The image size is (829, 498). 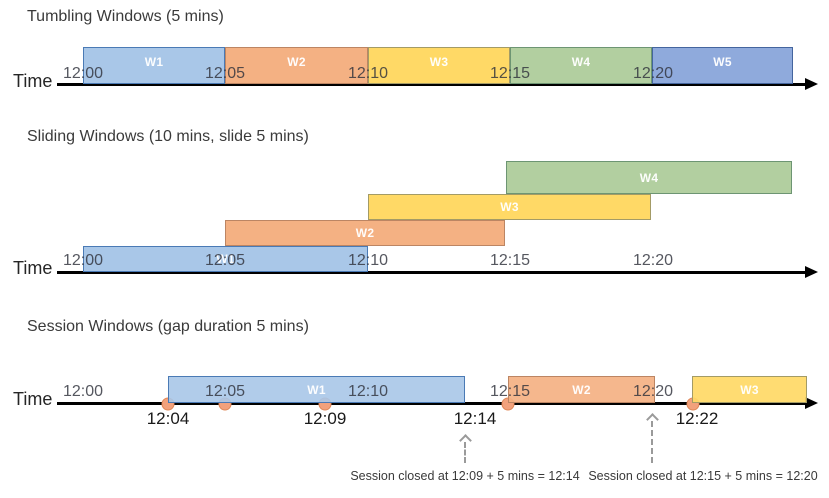 I want to click on session-timeline, so click(x=432, y=403).